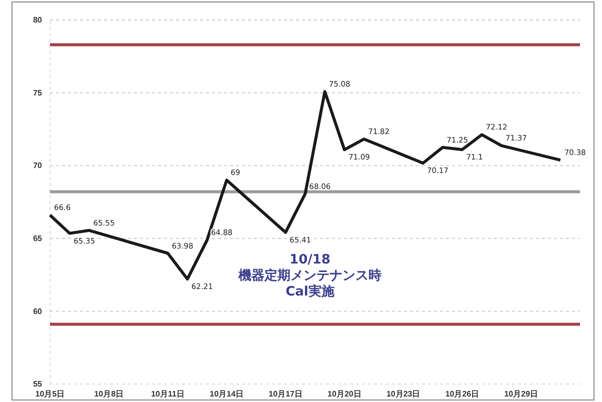 This screenshot has height=402, width=602. I want to click on y-tick-label: 70, so click(38, 165).